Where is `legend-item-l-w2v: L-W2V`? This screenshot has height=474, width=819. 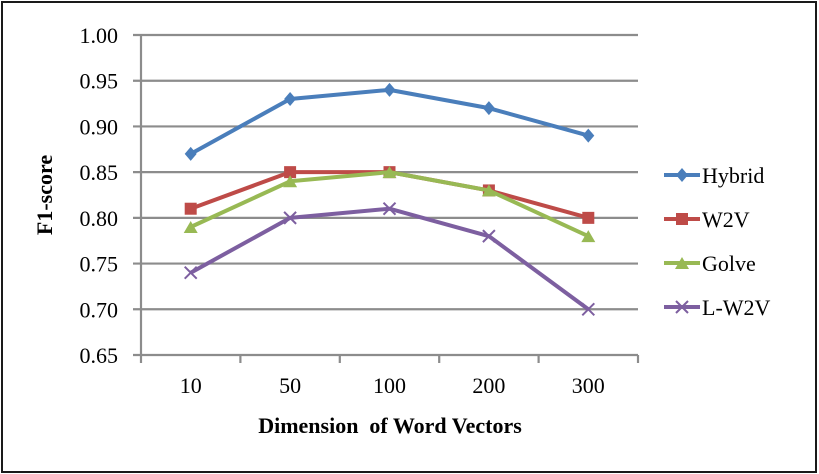
legend-item-l-w2v: L-W2V is located at coordinates (717, 307).